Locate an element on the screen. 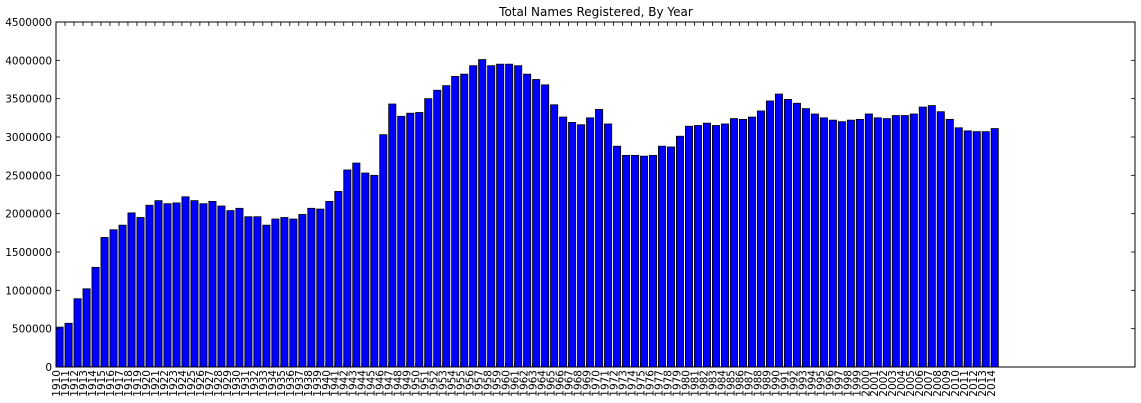 This screenshot has height=403, width=1141. x-tick-label: 1960 is located at coordinates (507, 383).